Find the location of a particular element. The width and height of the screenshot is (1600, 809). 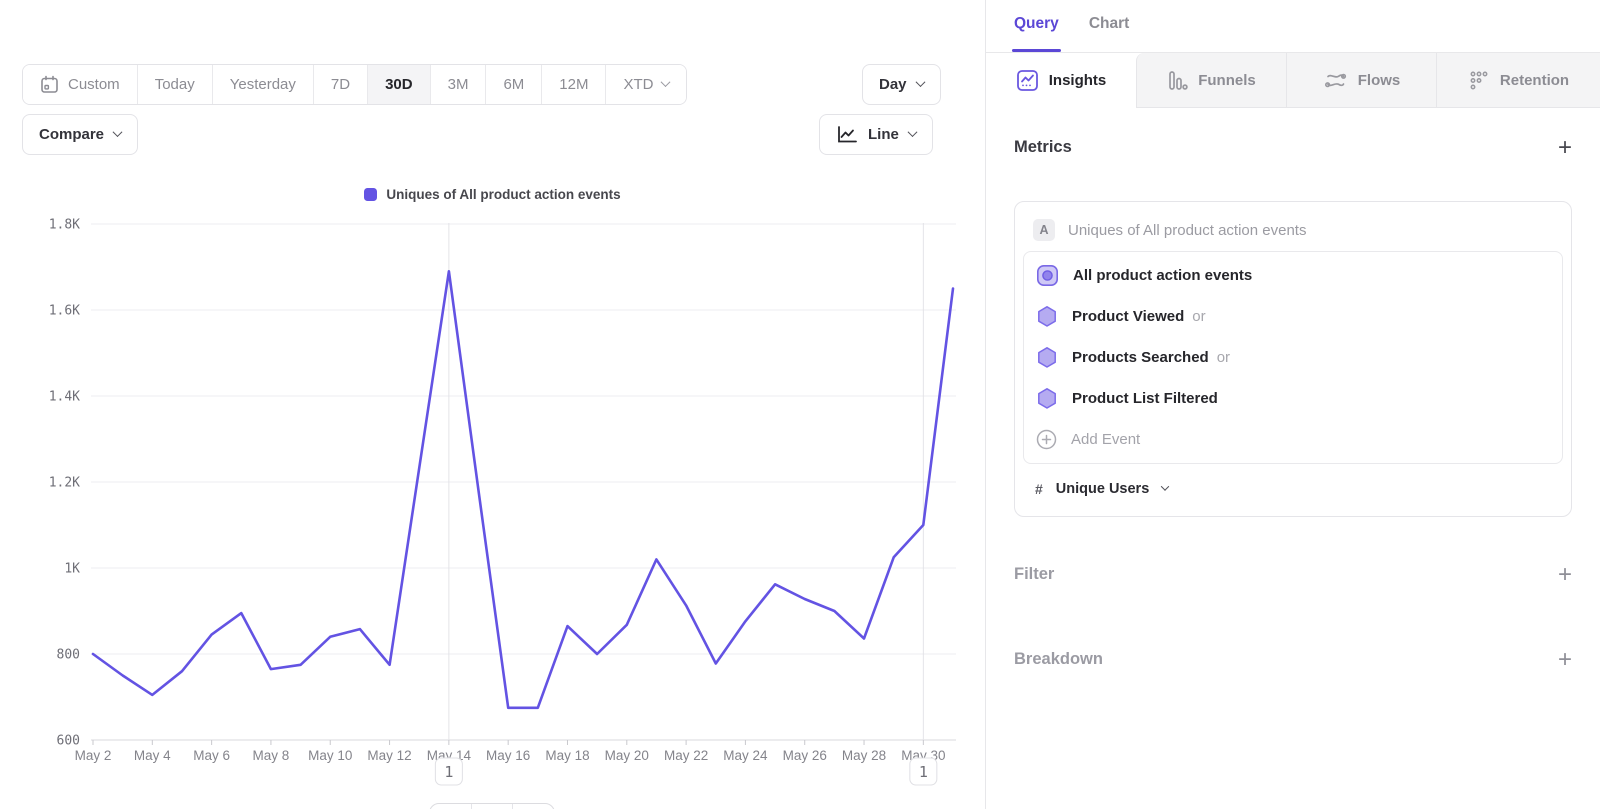

date-range-6m: 6M is located at coordinates (513, 84).